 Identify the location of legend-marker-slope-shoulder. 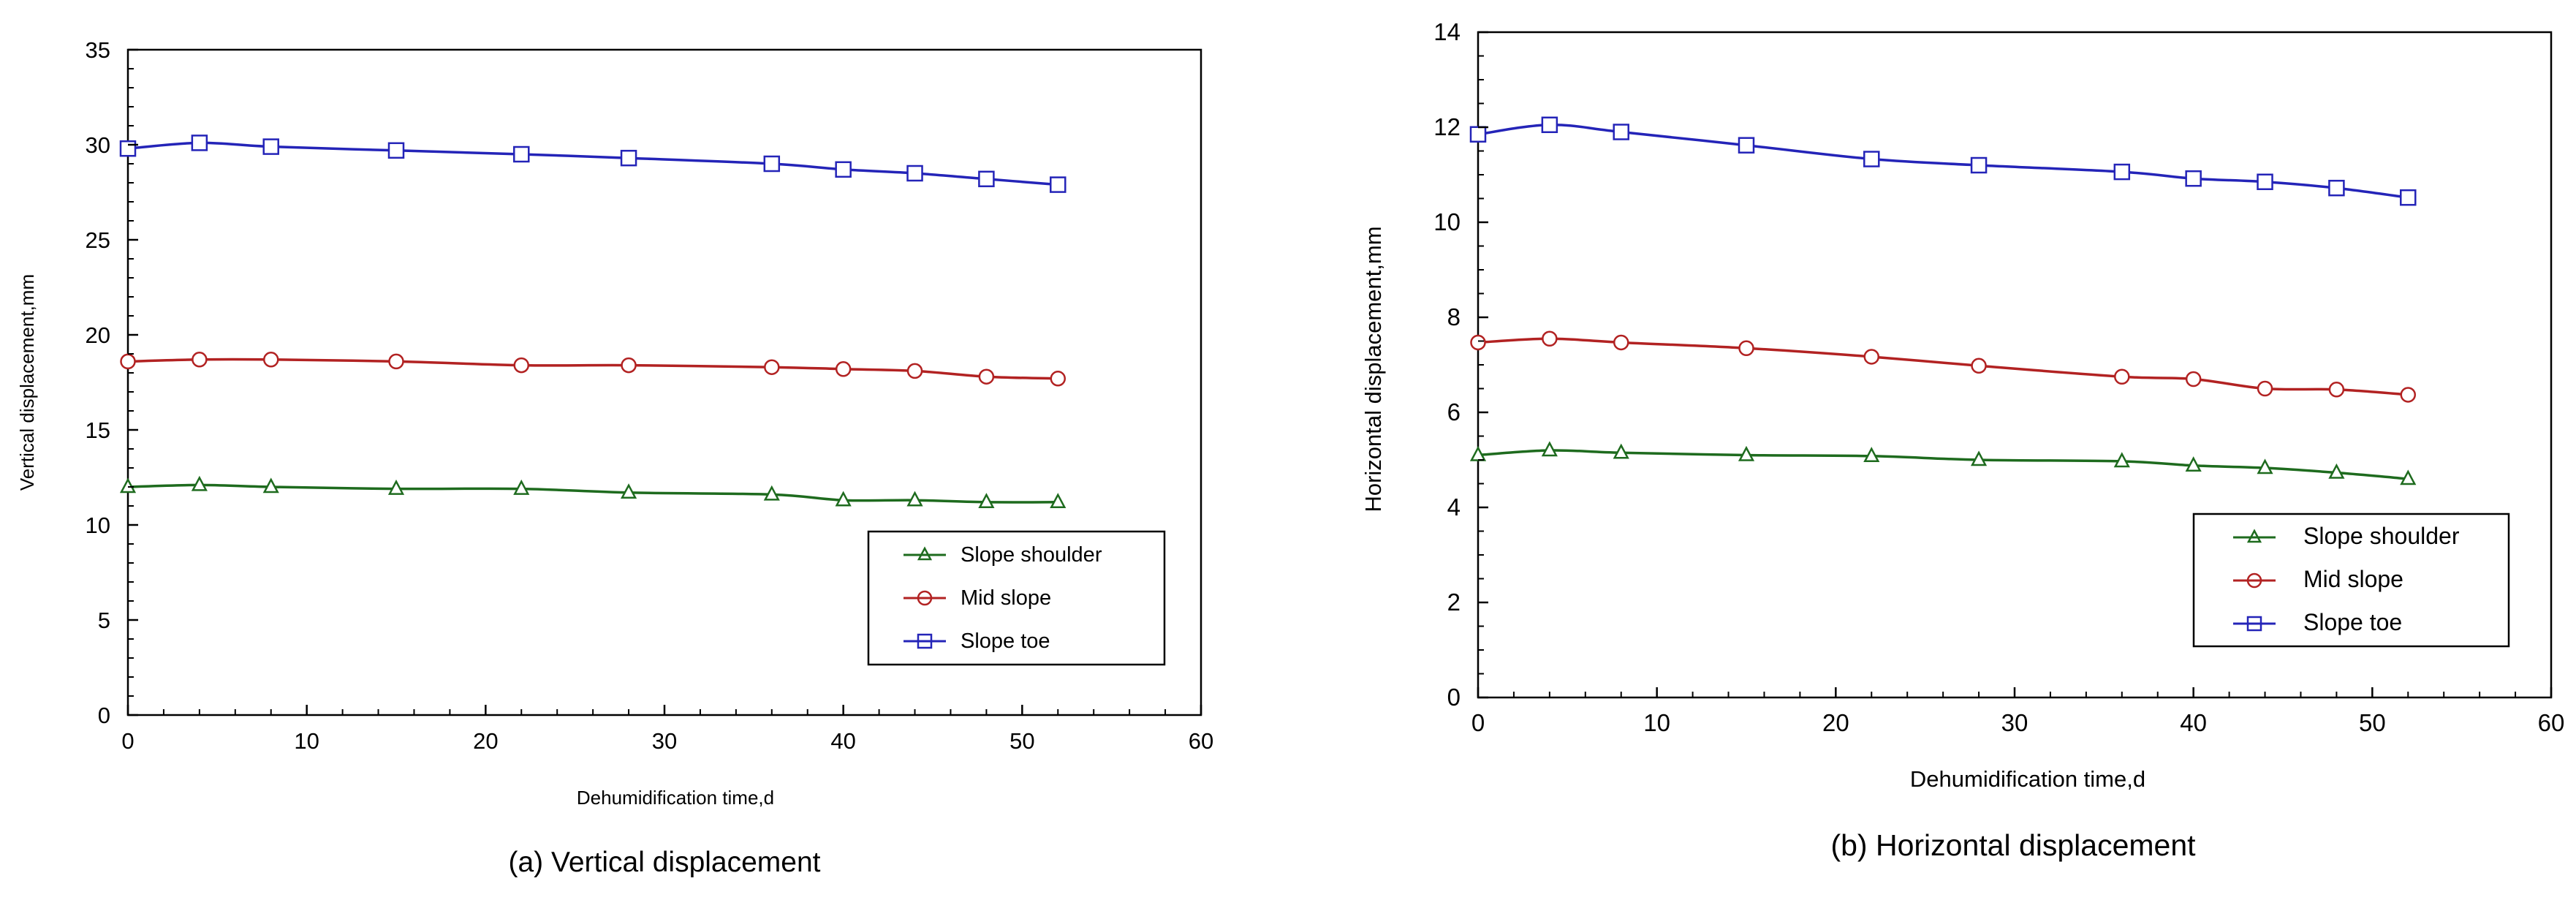
(925, 553).